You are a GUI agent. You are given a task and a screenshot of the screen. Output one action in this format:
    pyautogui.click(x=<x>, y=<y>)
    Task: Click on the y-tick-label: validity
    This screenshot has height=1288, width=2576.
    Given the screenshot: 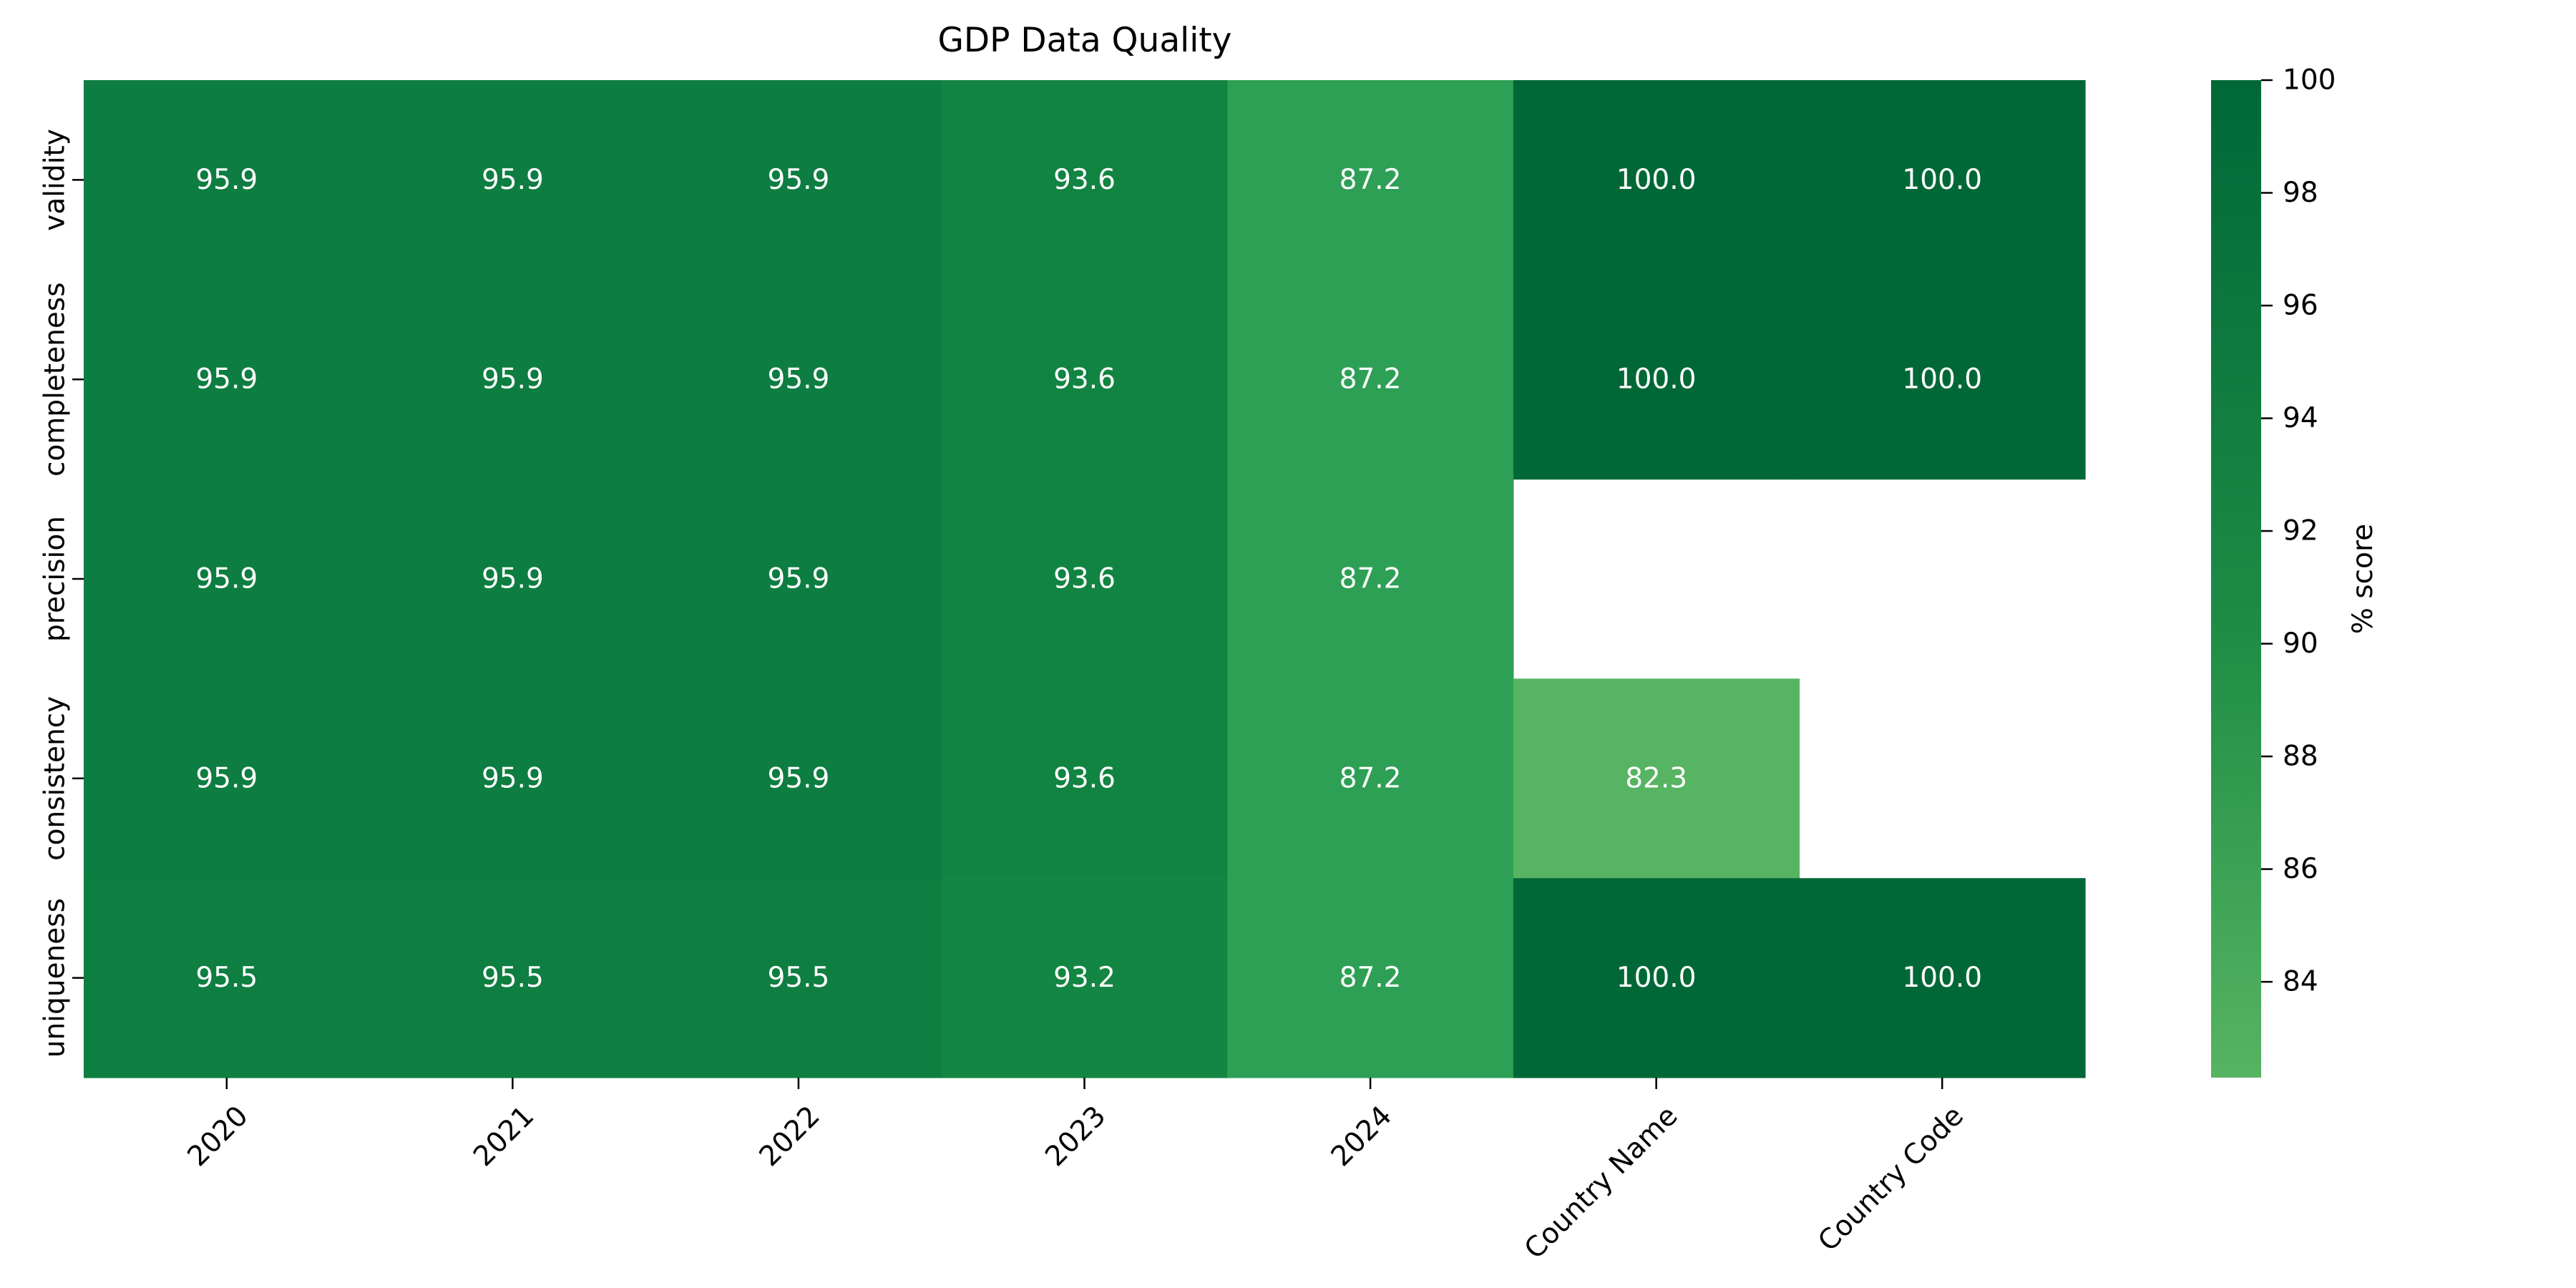 What is the action you would take?
    pyautogui.click(x=55, y=180)
    